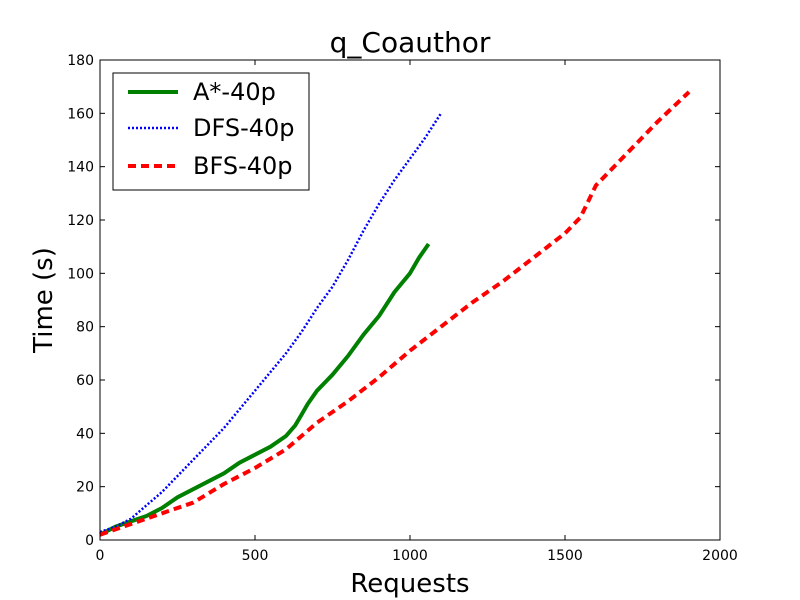 Image resolution: width=800 pixels, height=600 pixels. Describe the element at coordinates (244, 128) in the screenshot. I see `legend-label-dfs: DFS-40p` at that location.